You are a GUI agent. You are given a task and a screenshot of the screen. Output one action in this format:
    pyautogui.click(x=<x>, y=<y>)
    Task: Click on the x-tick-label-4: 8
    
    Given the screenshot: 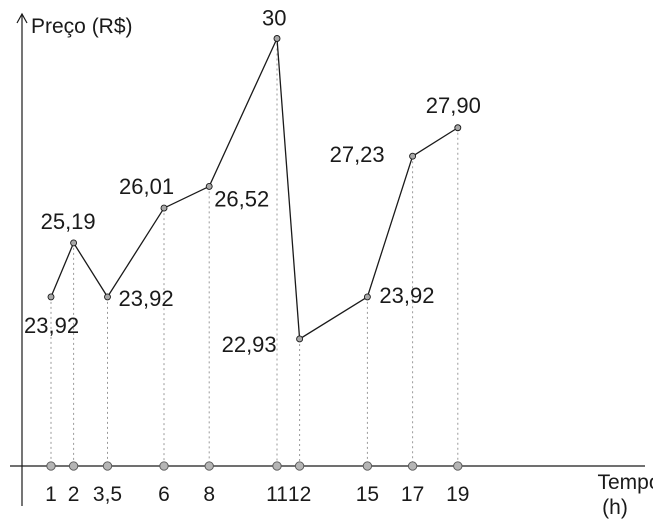 What is the action you would take?
    pyautogui.click(x=209, y=494)
    